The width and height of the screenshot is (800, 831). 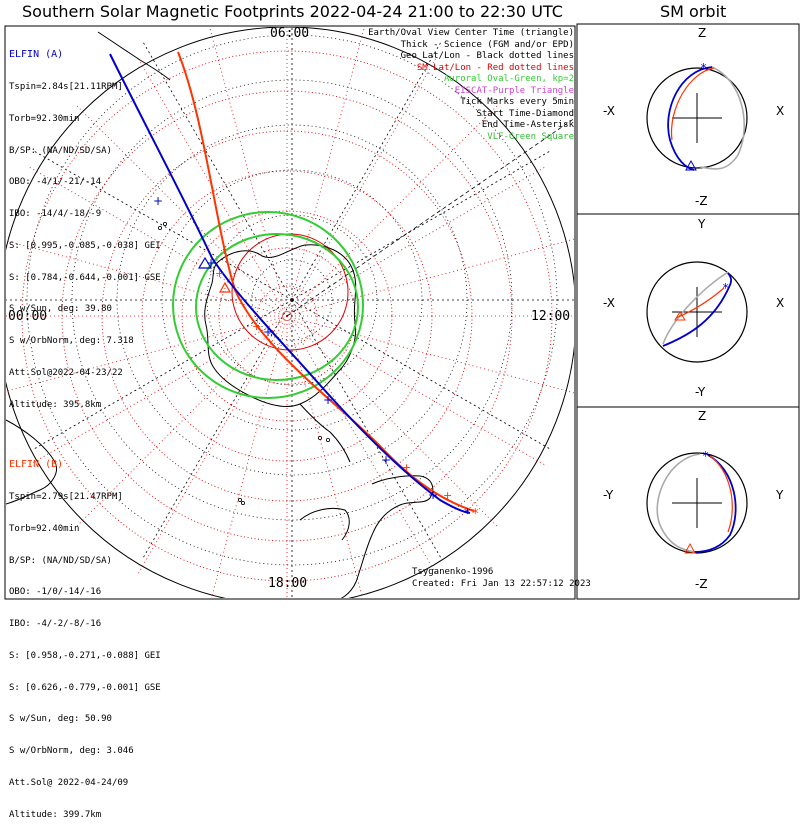 What do you see at coordinates (205, 262) in the screenshot?
I see `elfin-a-center-triangle` at bounding box center [205, 262].